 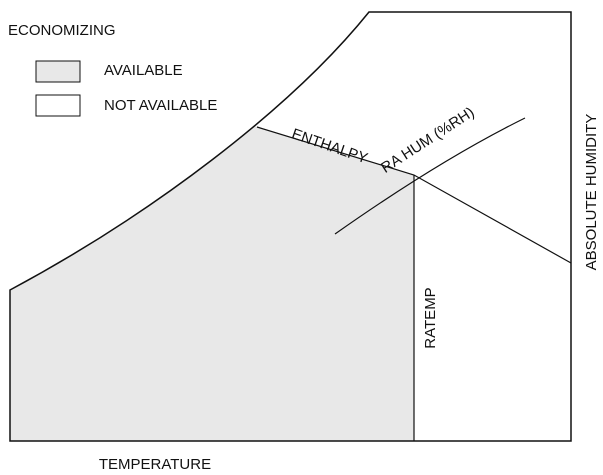 I want to click on legend-swatch-not-available, so click(x=58, y=105).